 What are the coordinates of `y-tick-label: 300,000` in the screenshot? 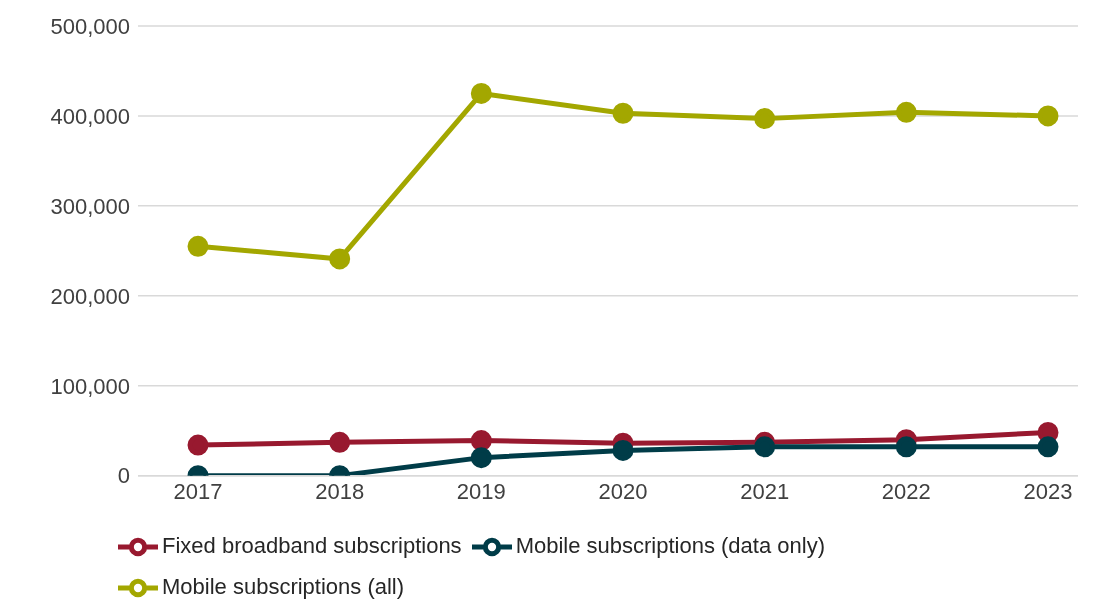 It's located at (90, 206).